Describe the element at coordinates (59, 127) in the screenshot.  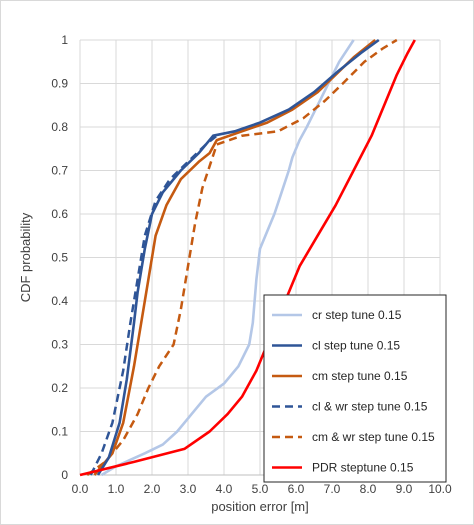
I see `y-tick-label: 0.8` at that location.